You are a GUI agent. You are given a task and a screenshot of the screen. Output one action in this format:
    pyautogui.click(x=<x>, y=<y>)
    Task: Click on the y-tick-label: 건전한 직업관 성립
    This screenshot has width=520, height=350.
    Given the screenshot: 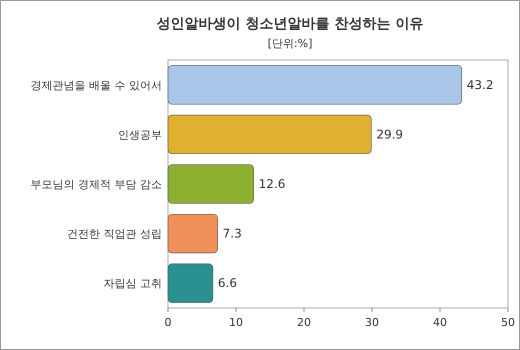 What is the action you would take?
    pyautogui.click(x=114, y=234)
    